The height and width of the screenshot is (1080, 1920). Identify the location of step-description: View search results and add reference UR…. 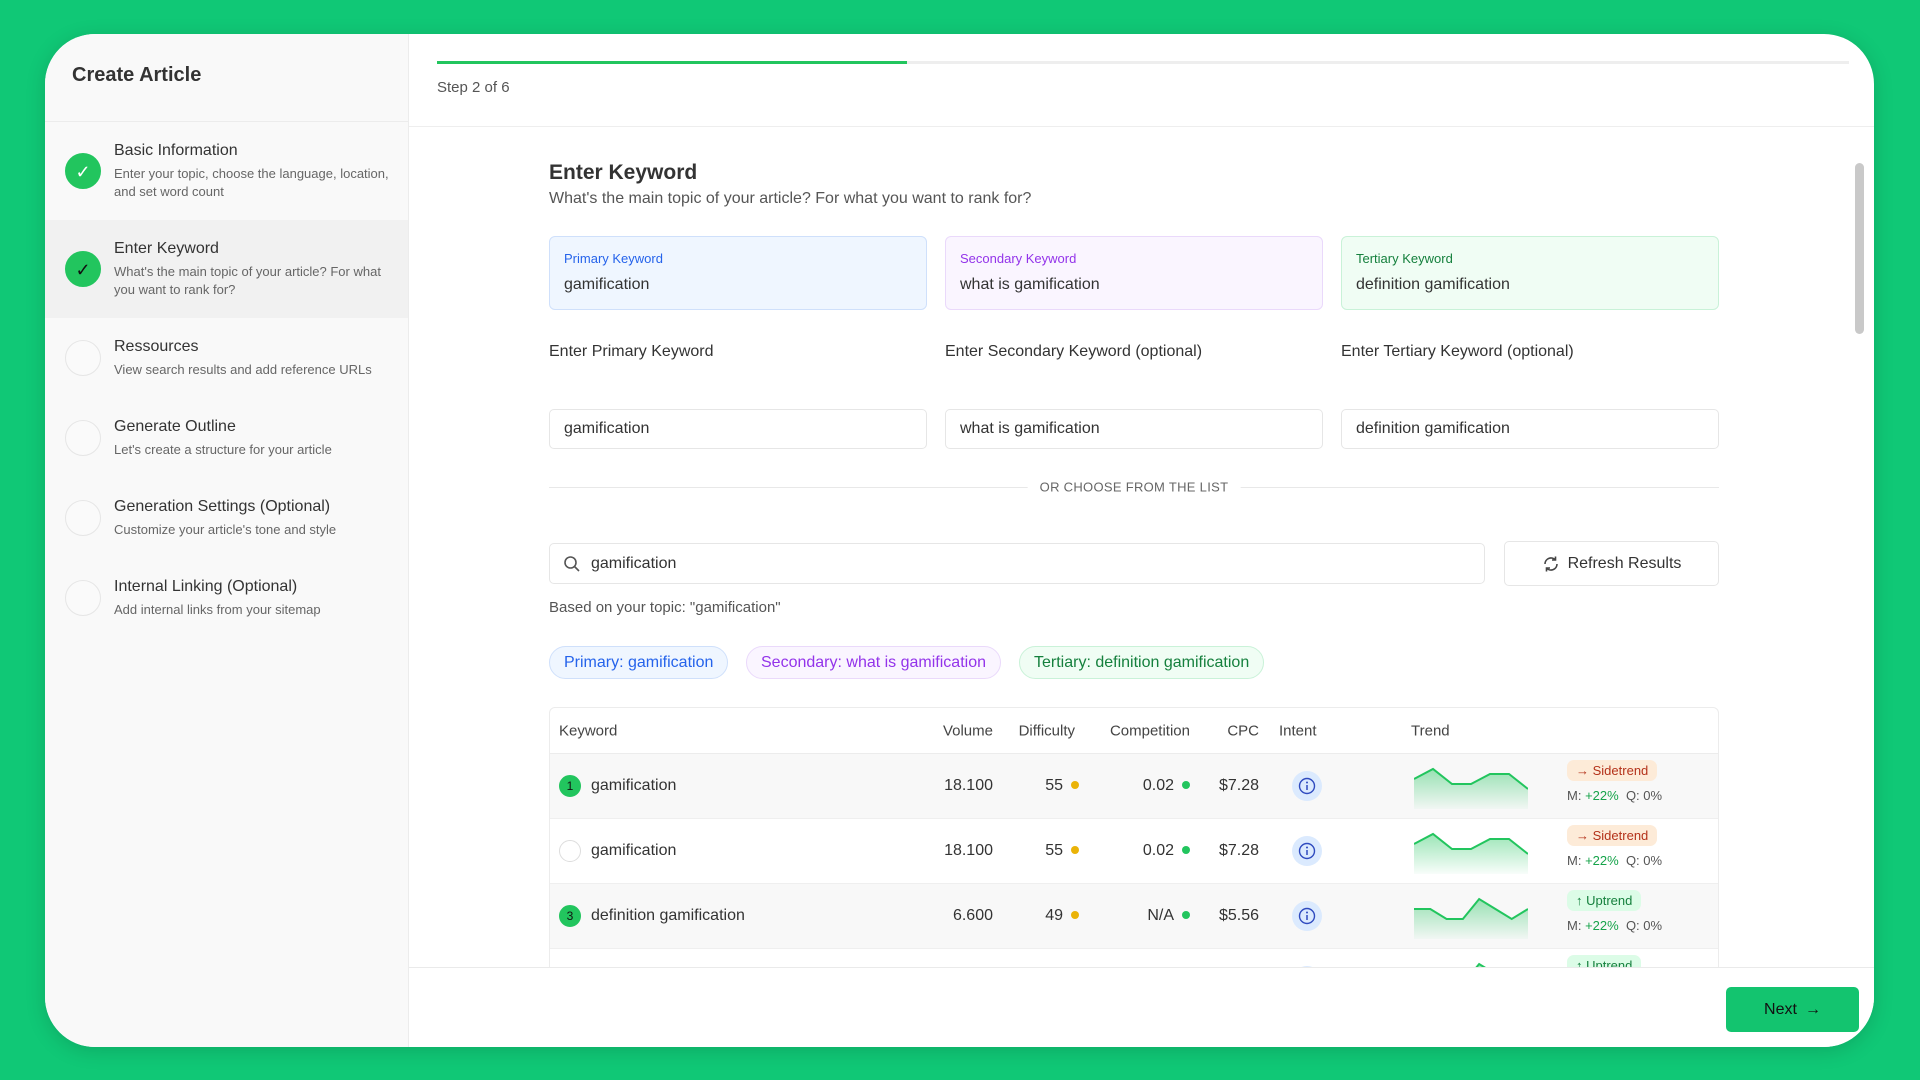
(243, 369).